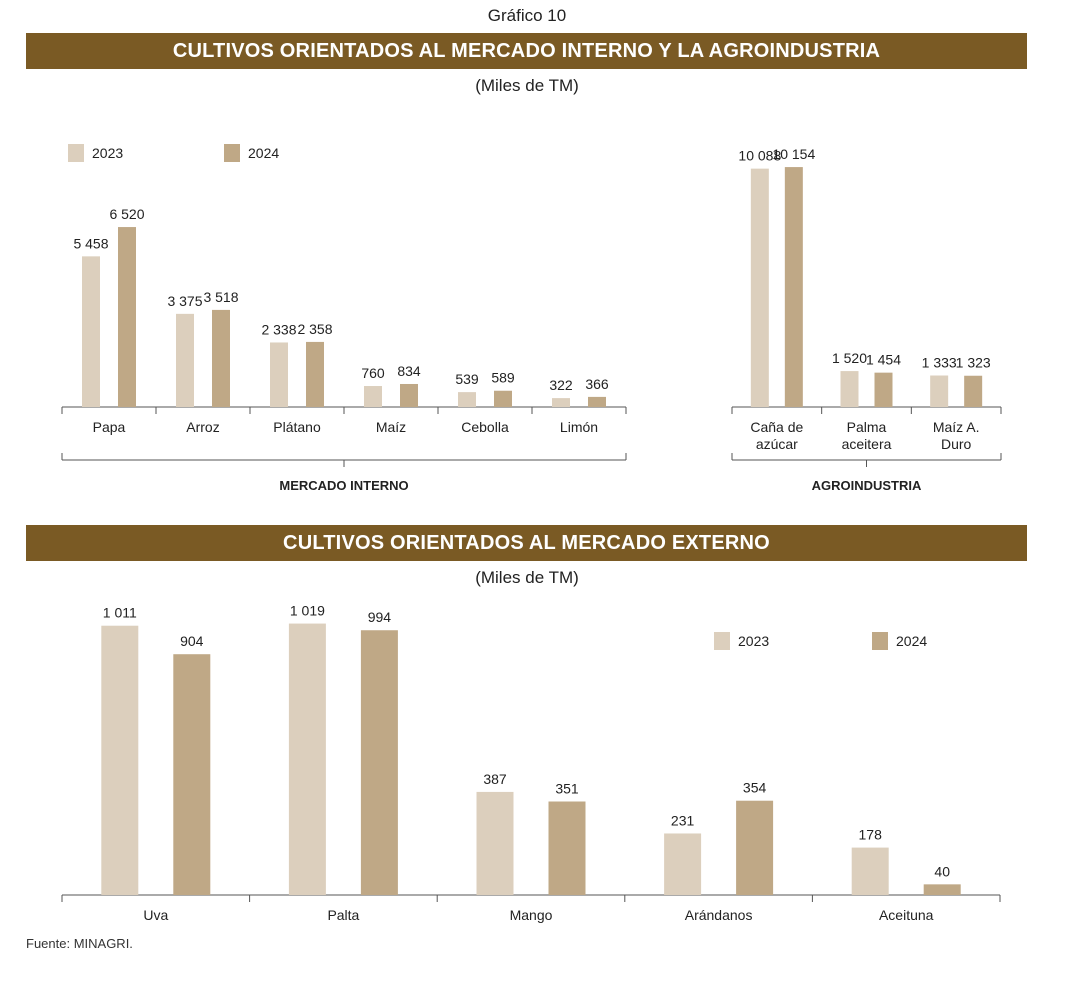  I want to click on x-tick-label: Palta, so click(343, 915).